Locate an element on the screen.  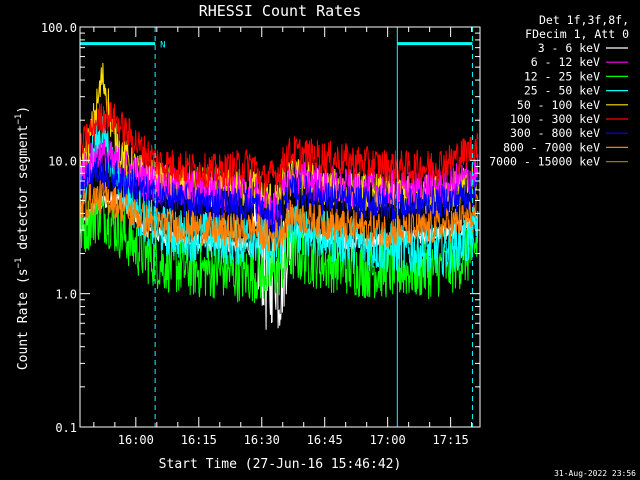
legend-entry-label: 7000 - 15000 keV is located at coordinates (544, 162).